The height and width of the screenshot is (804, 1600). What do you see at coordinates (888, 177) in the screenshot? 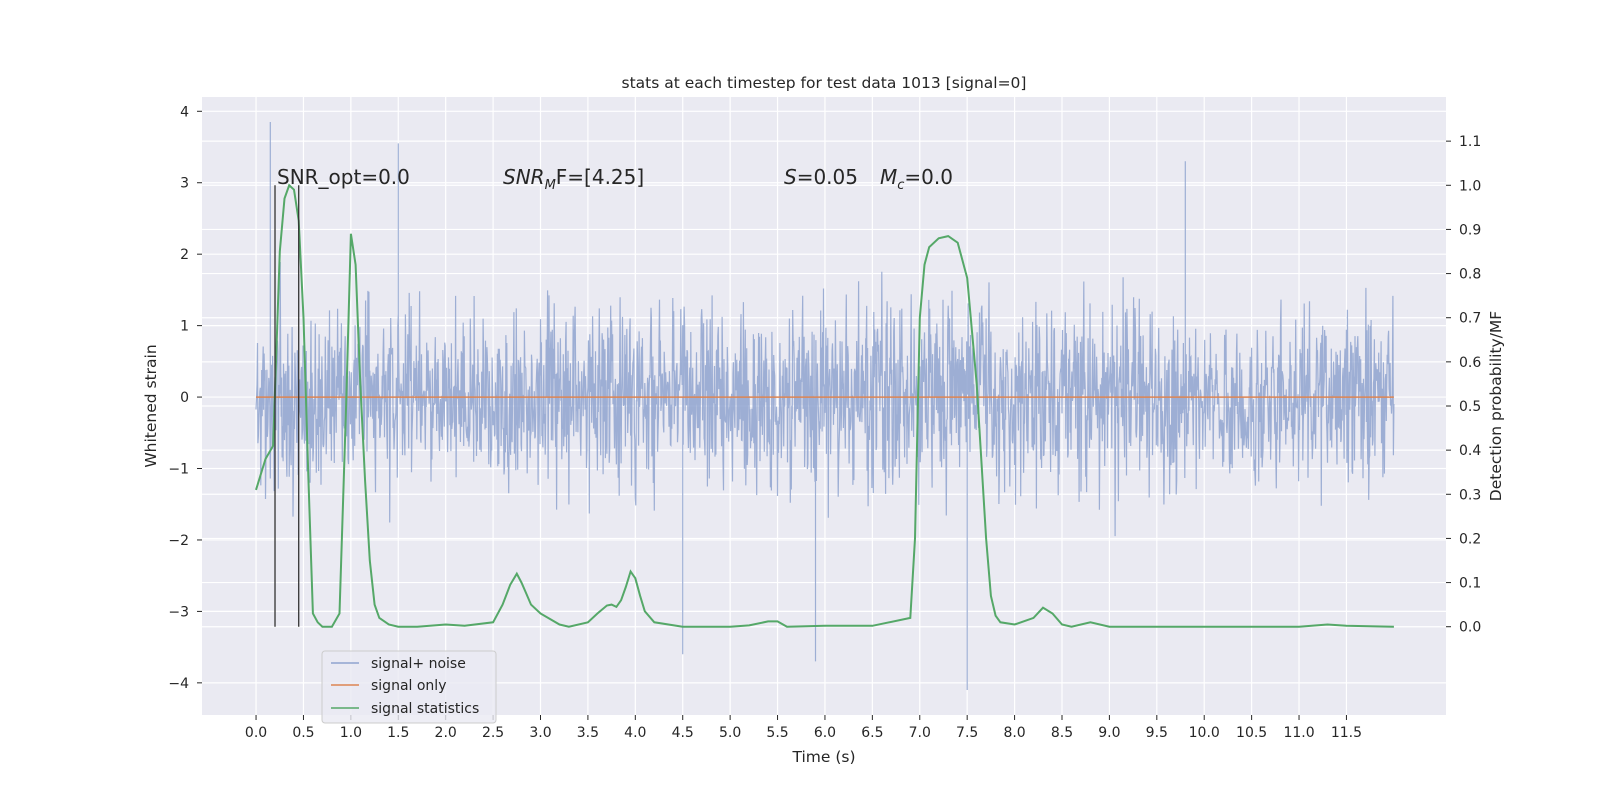
I see `annotation-mc-symbol: M` at bounding box center [888, 177].